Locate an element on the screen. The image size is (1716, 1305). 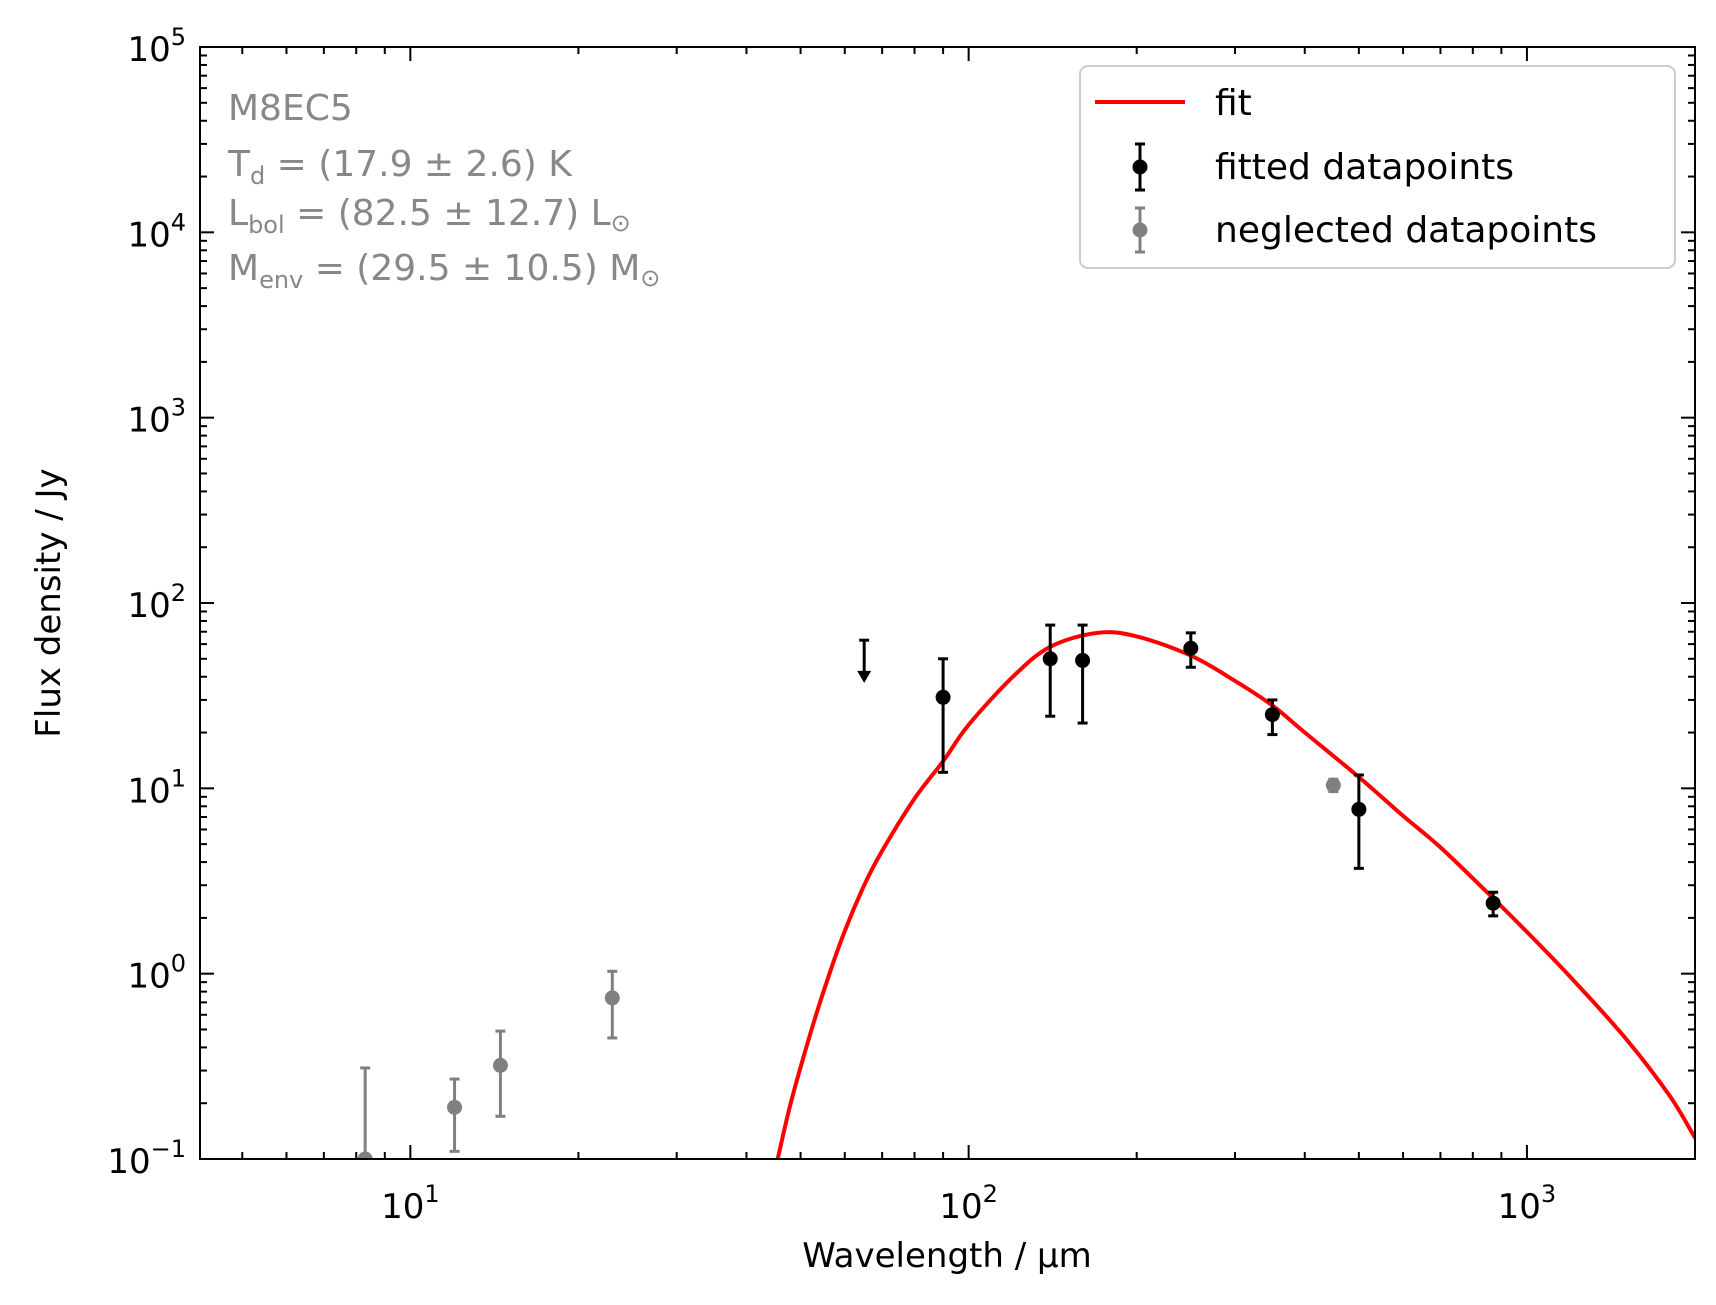
upper-limit is located at coordinates (864, 660).